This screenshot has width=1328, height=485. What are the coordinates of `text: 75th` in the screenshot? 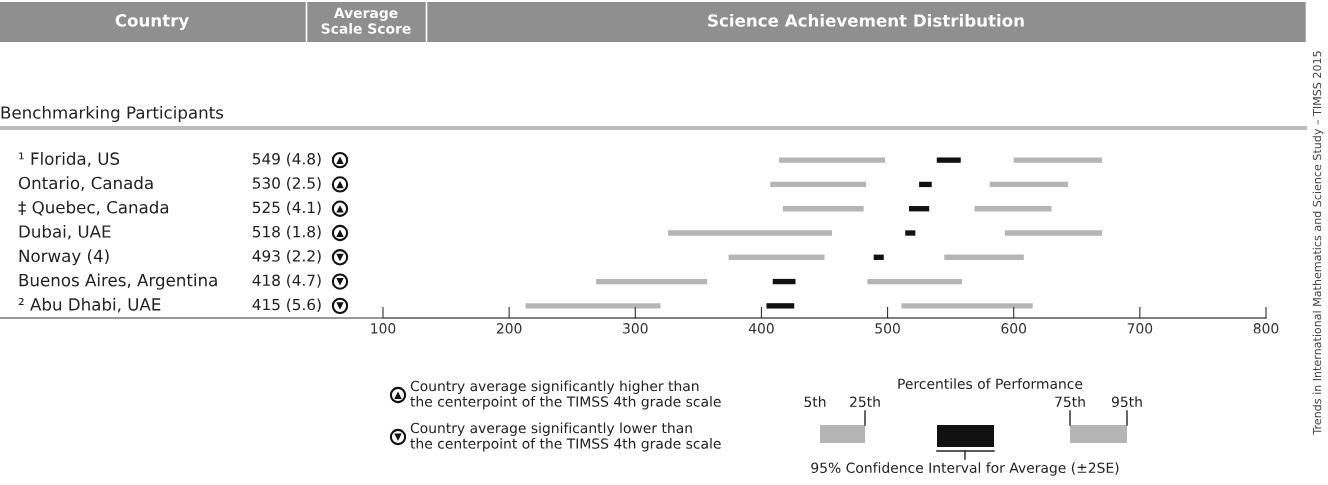 It's located at (1070, 402).